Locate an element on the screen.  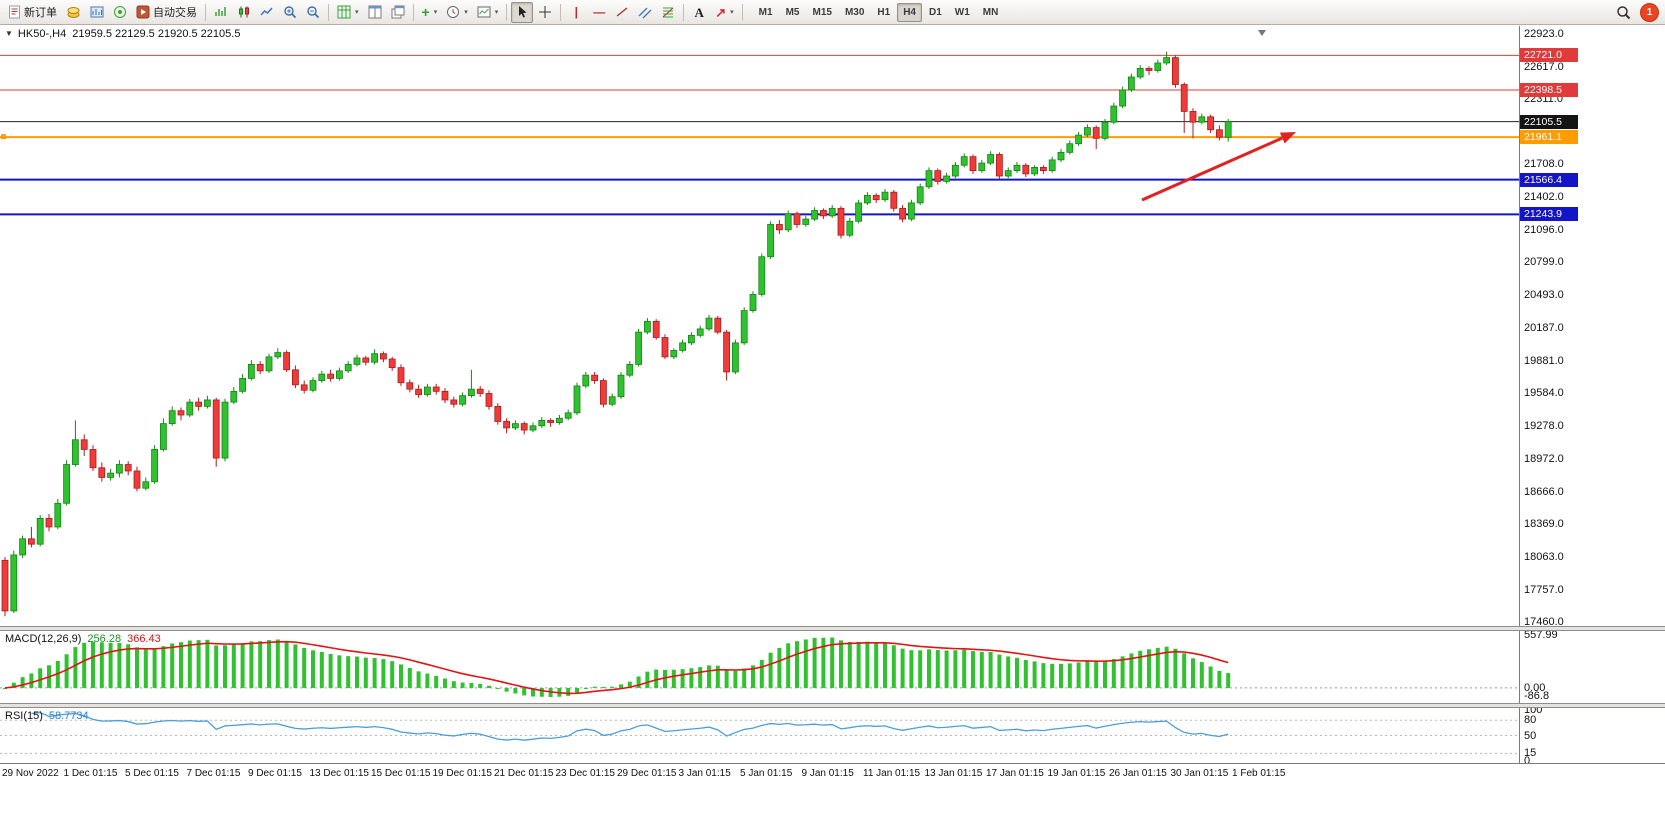
accounts-button is located at coordinates (73, 12).